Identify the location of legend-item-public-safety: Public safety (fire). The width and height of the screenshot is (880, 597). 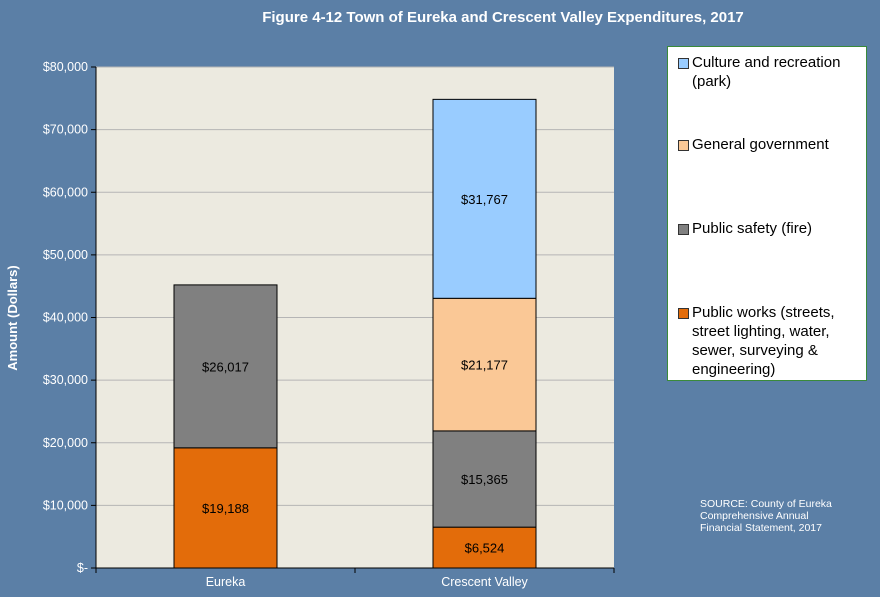
(769, 228).